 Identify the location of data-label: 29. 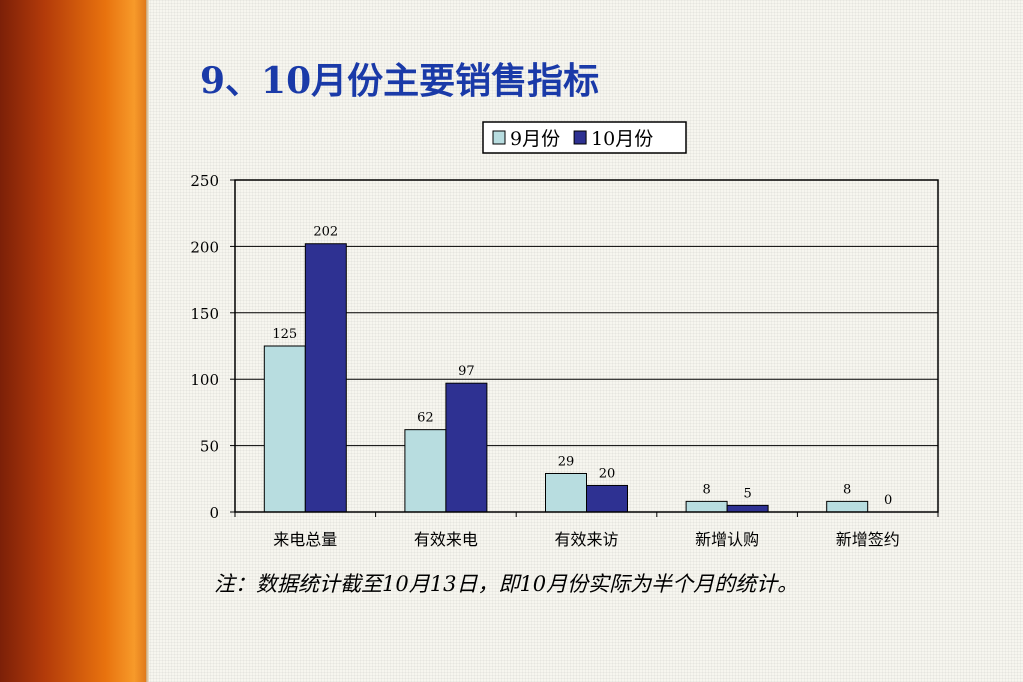
(566, 461).